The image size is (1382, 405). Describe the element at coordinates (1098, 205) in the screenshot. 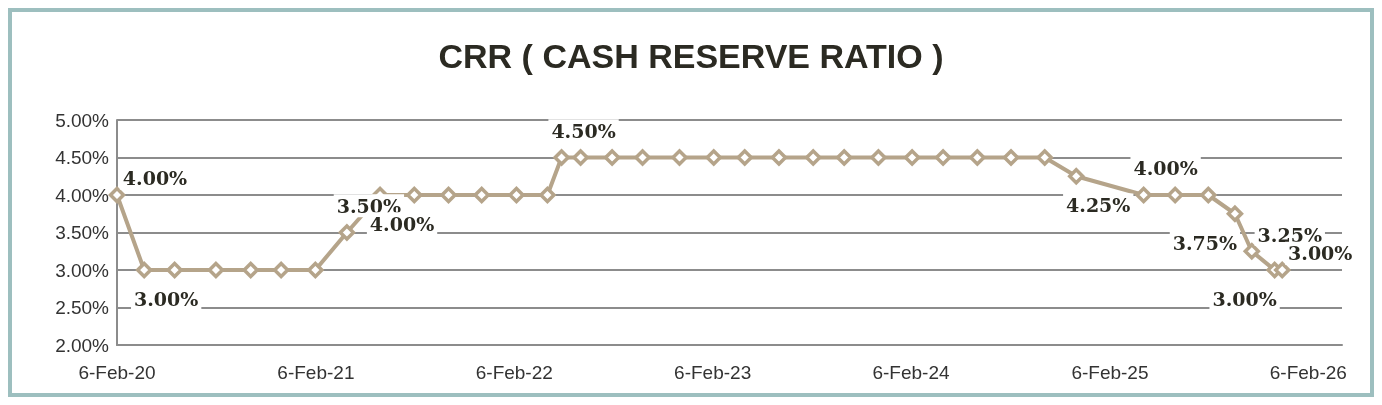

I see `data-label: 4.25%` at that location.